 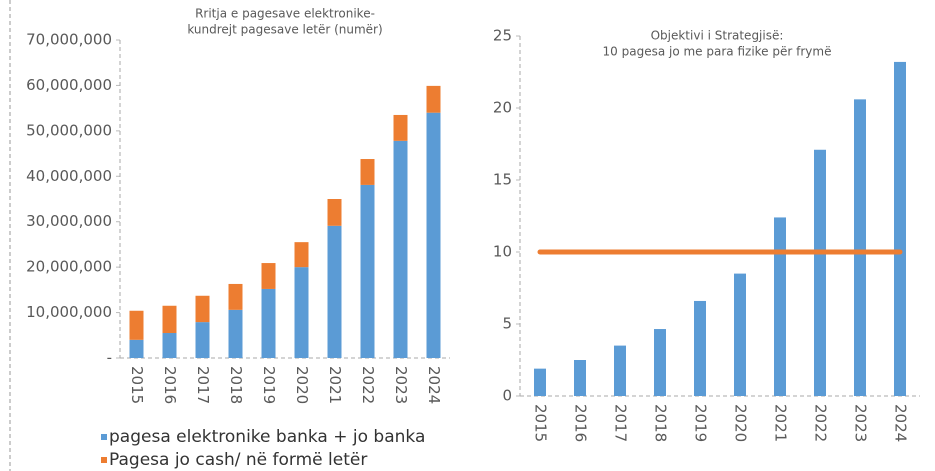 I want to click on chart-title: Rritja e pagesave elektronike-, so click(x=285, y=14).